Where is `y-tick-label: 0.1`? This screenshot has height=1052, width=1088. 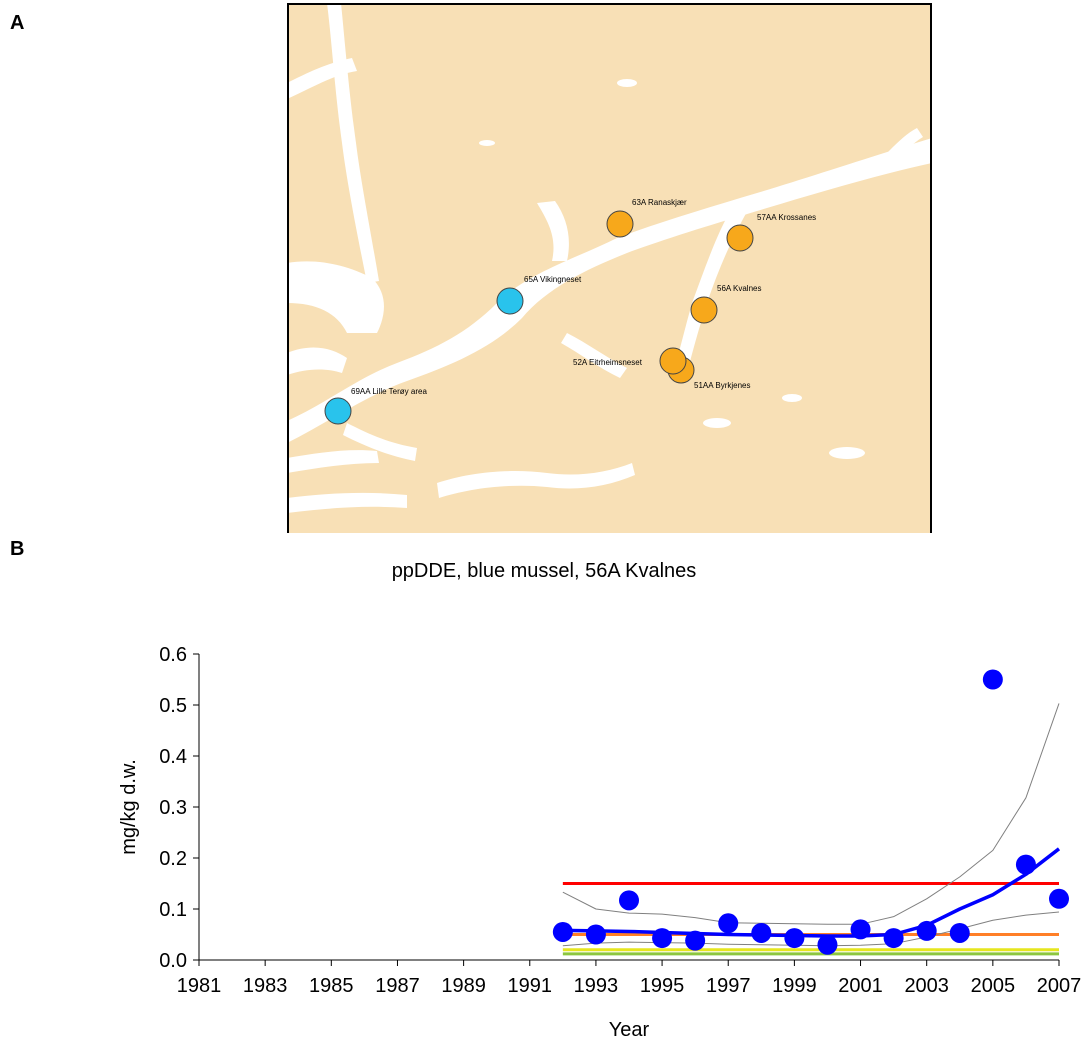
y-tick-label: 0.1 is located at coordinates (173, 910).